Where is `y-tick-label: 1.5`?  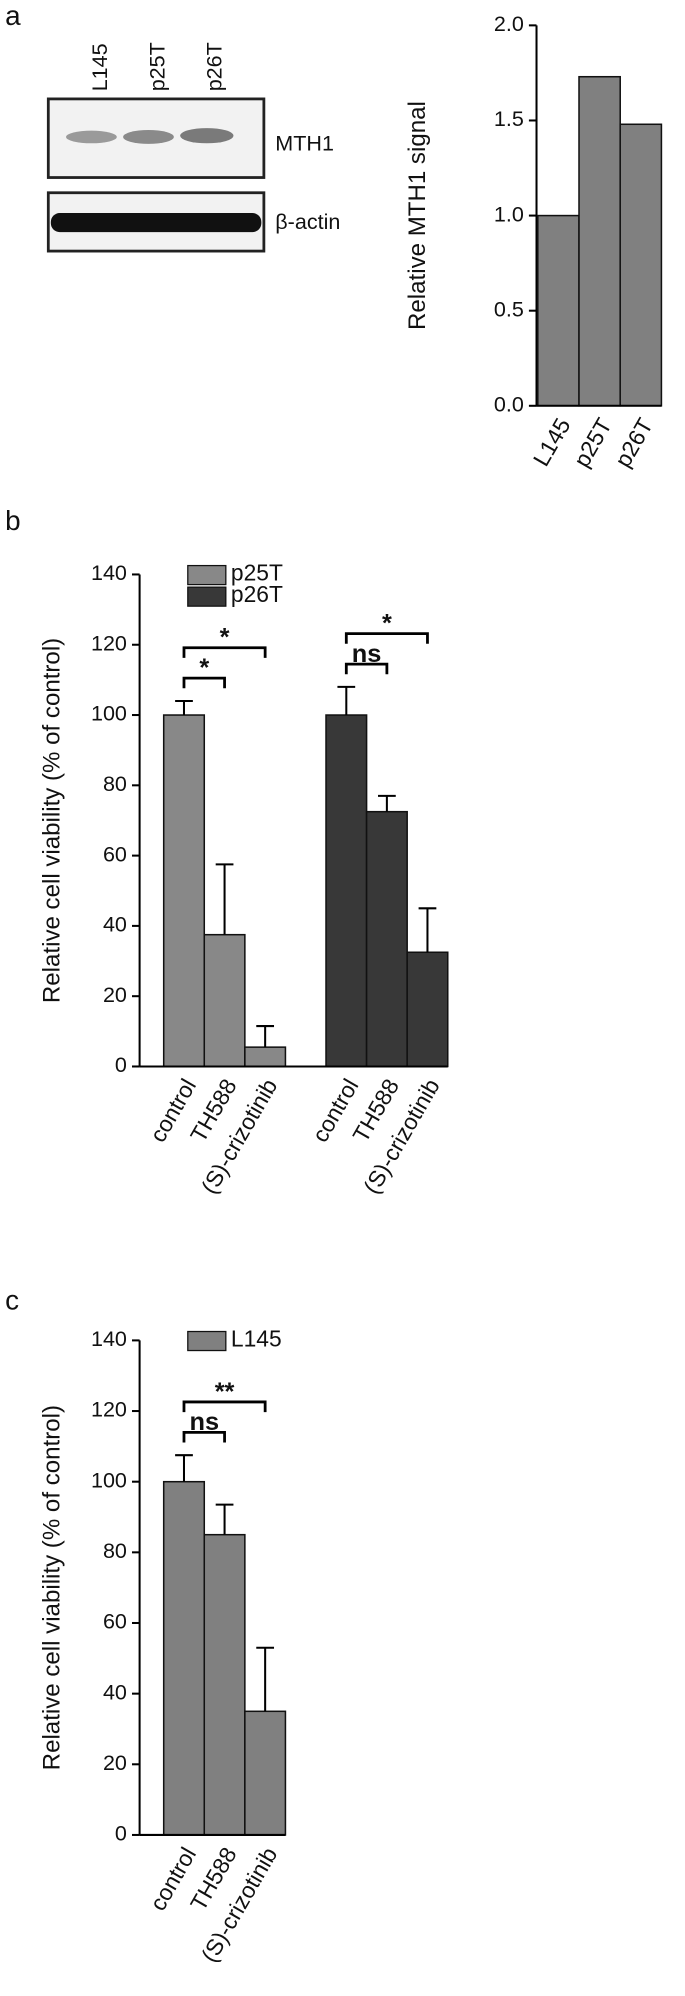
y-tick-label: 1.5 is located at coordinates (509, 118).